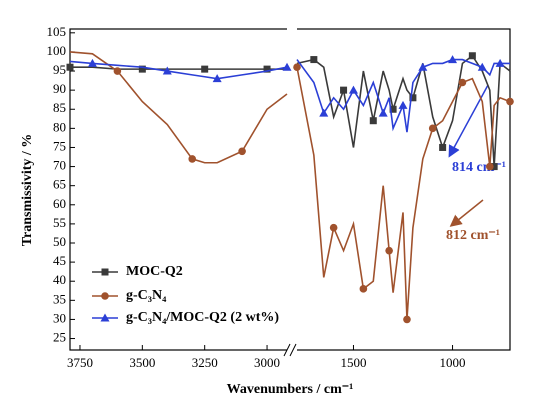  Describe the element at coordinates (59, 126) in the screenshot. I see `y-tick-label: 80` at that location.